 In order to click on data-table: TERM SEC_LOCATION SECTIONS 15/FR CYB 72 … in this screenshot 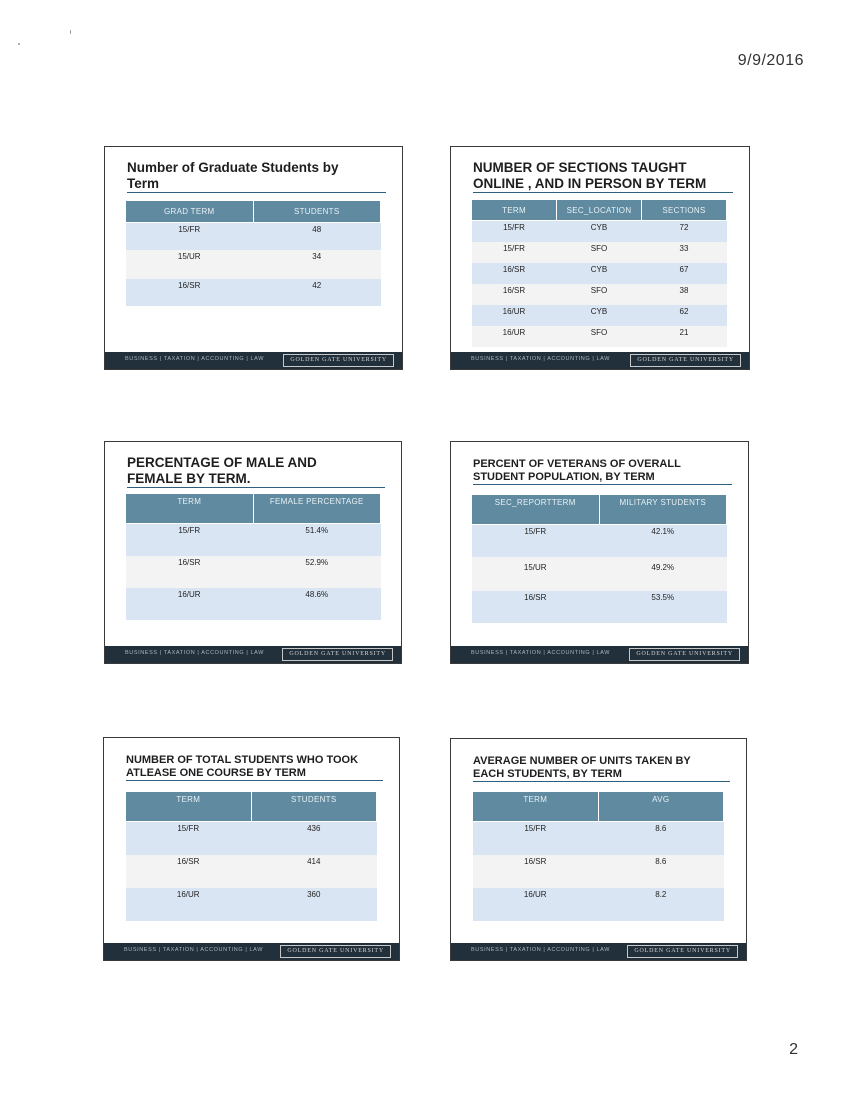, I will do `click(599, 273)`.